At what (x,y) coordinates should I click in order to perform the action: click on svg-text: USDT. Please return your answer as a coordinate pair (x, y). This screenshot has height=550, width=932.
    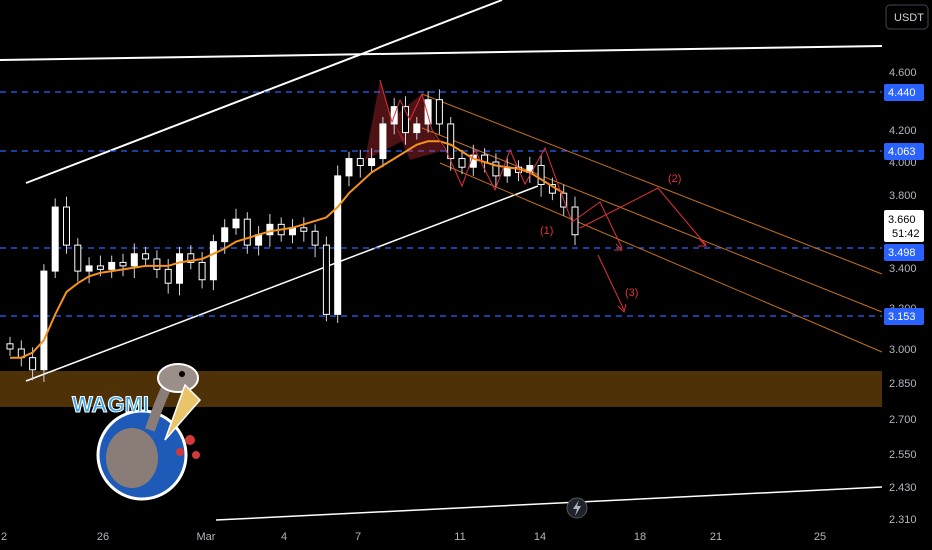
    Looking at the image, I should click on (909, 18).